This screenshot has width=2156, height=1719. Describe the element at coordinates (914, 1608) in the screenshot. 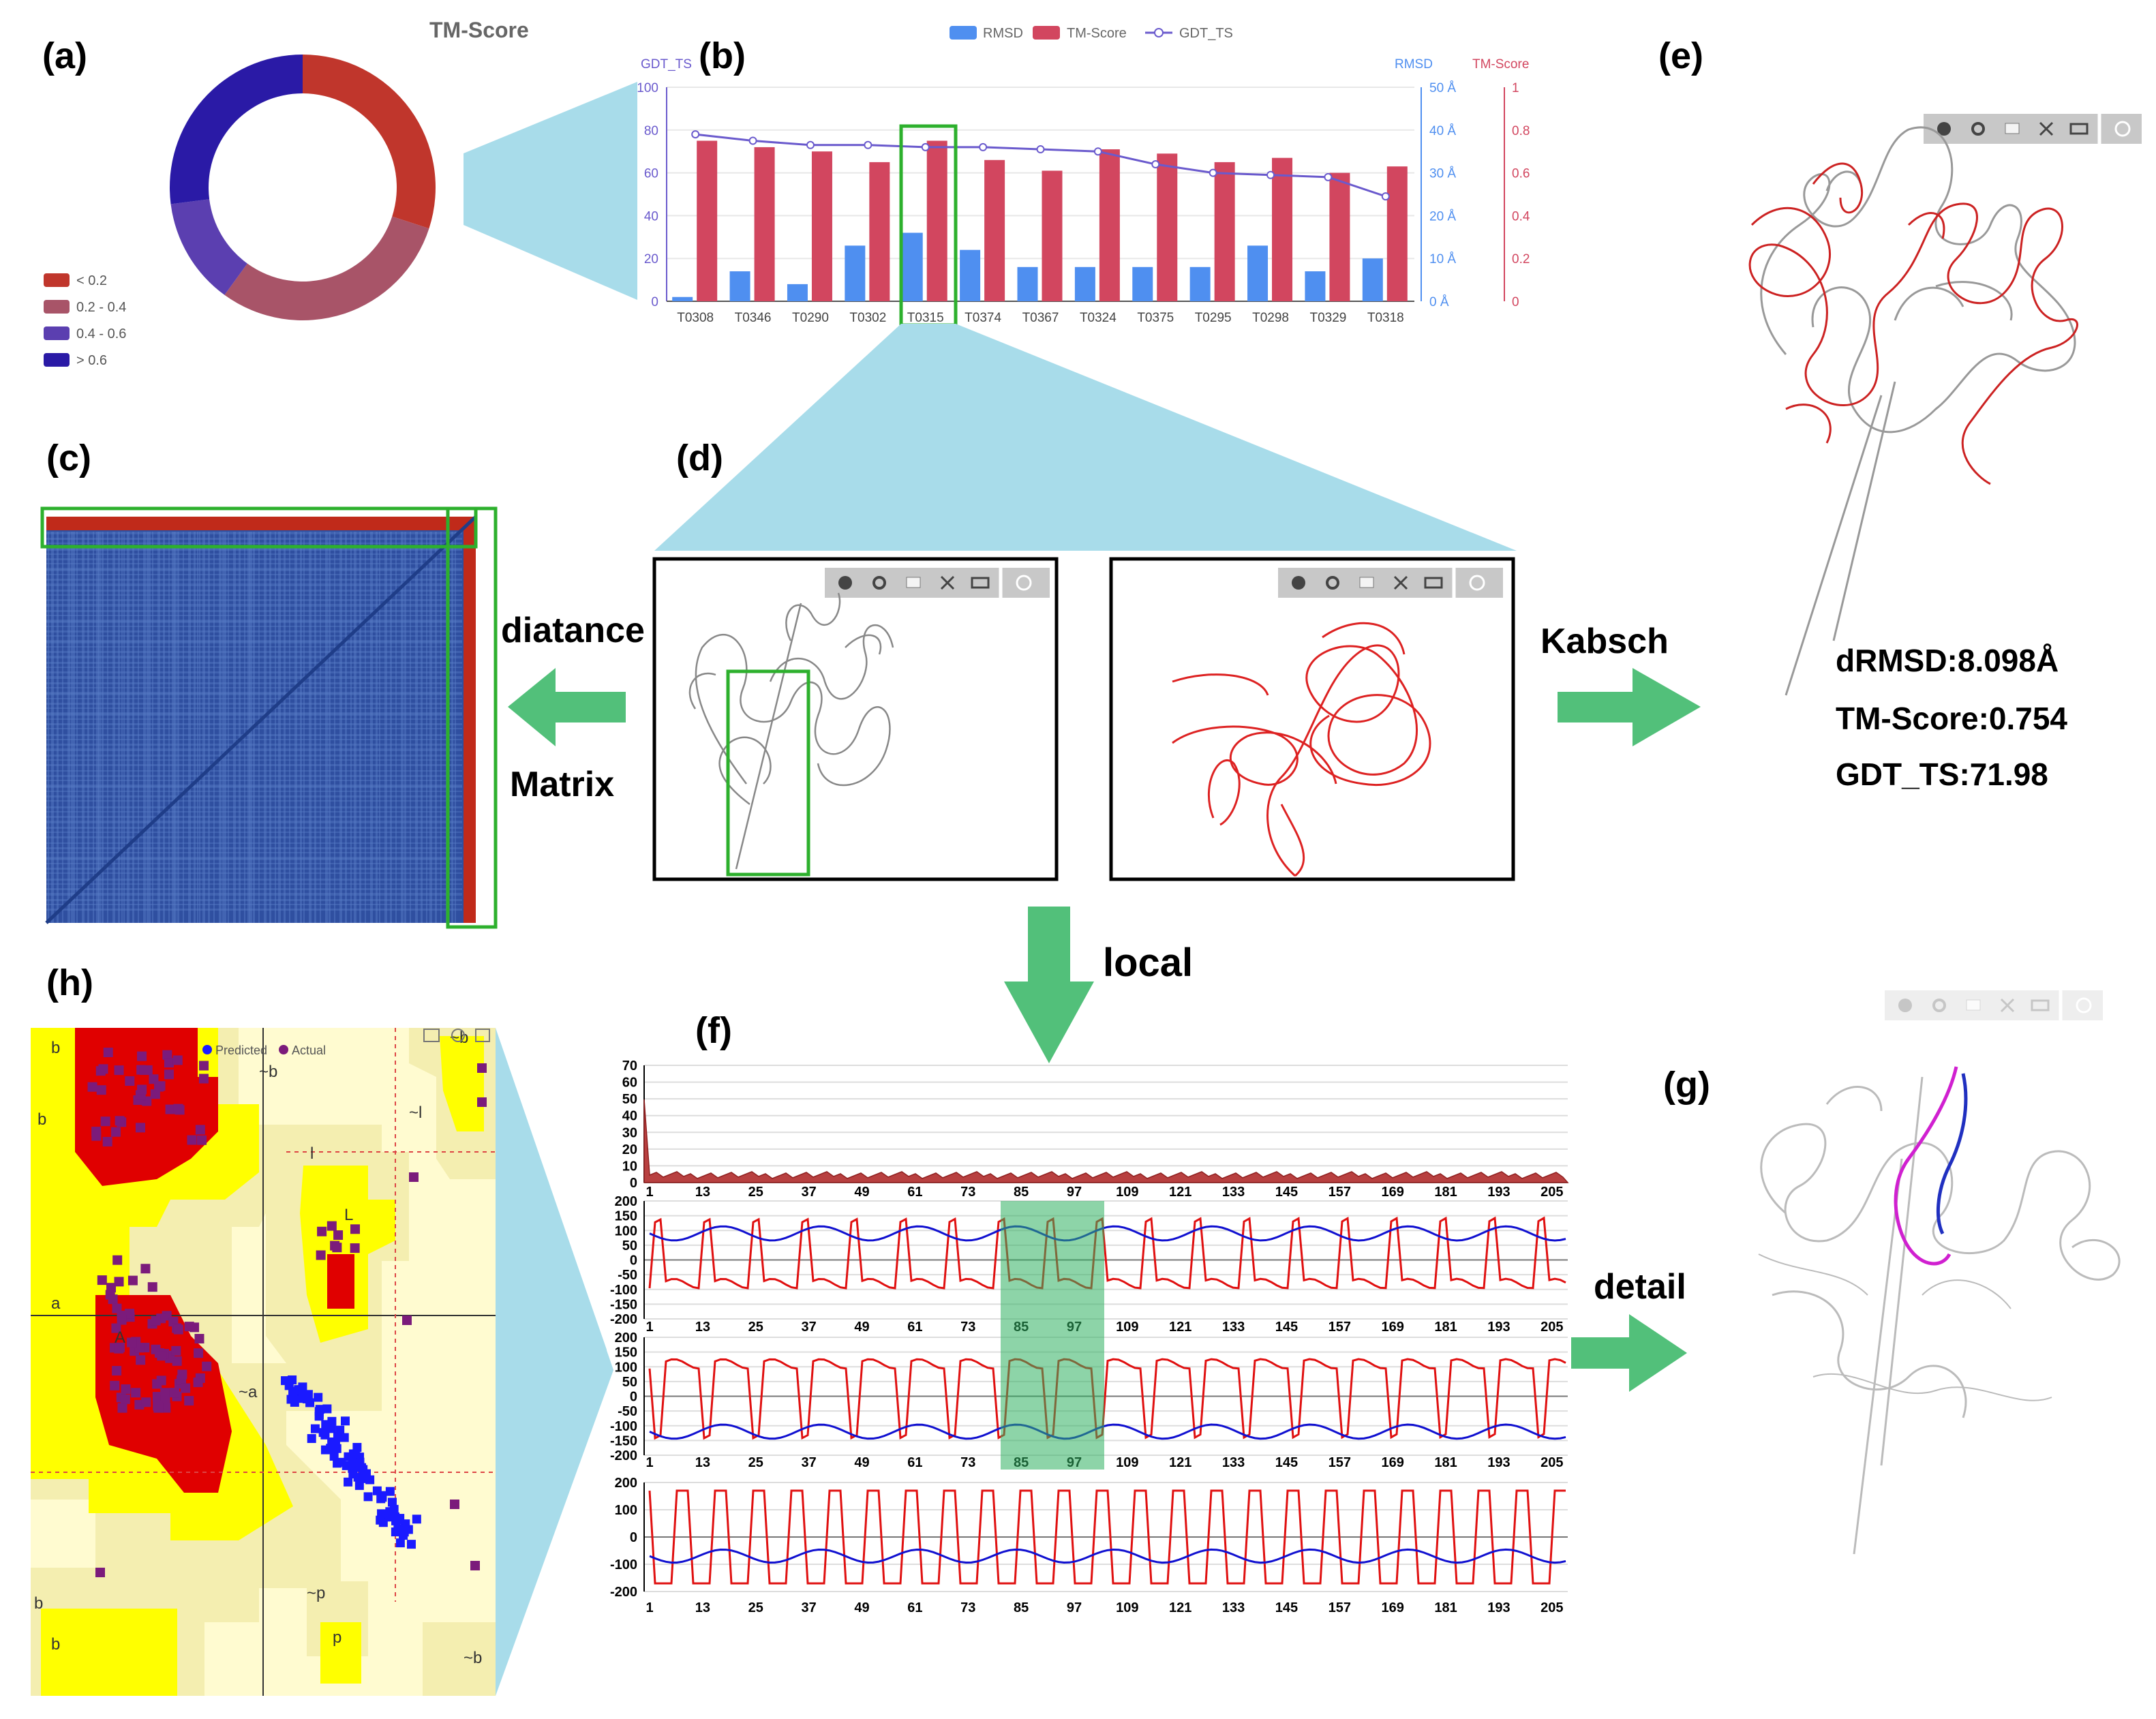

I see `local-x-tick: 61` at that location.